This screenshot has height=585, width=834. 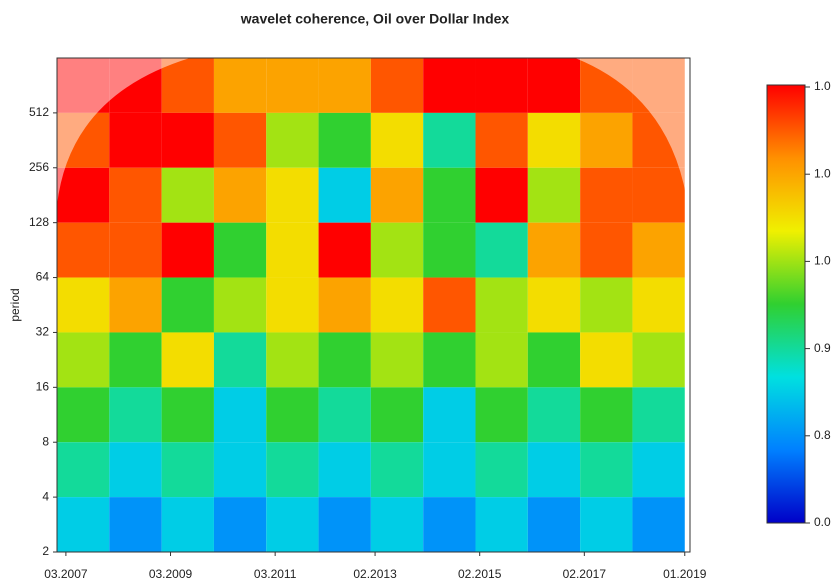 What do you see at coordinates (66, 574) in the screenshot?
I see `x-tick-label: 03.2007` at bounding box center [66, 574].